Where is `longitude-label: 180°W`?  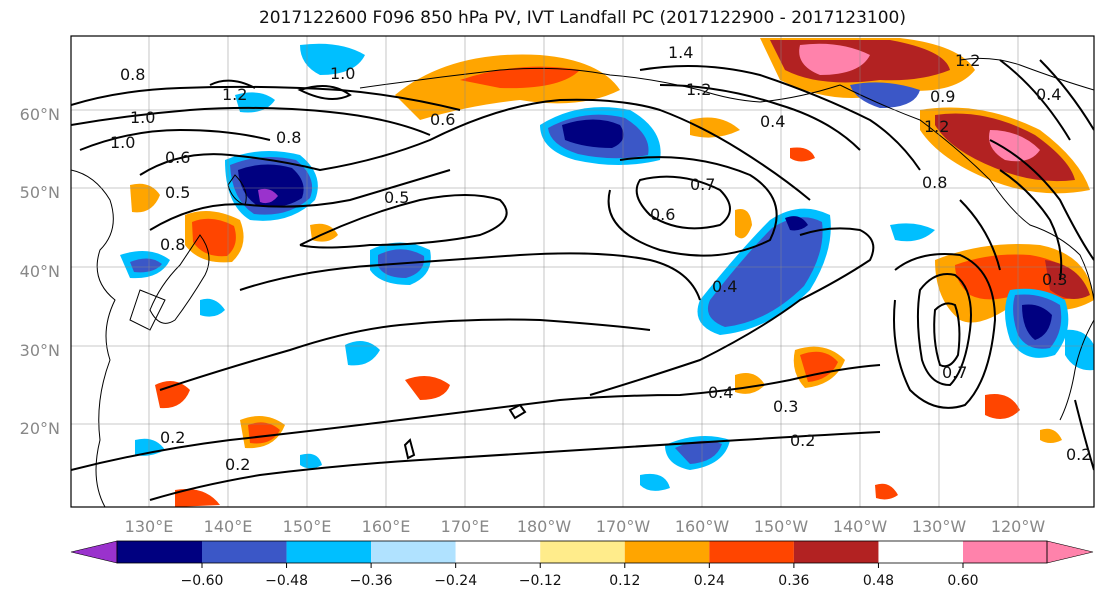
longitude-label: 180°W is located at coordinates (544, 526).